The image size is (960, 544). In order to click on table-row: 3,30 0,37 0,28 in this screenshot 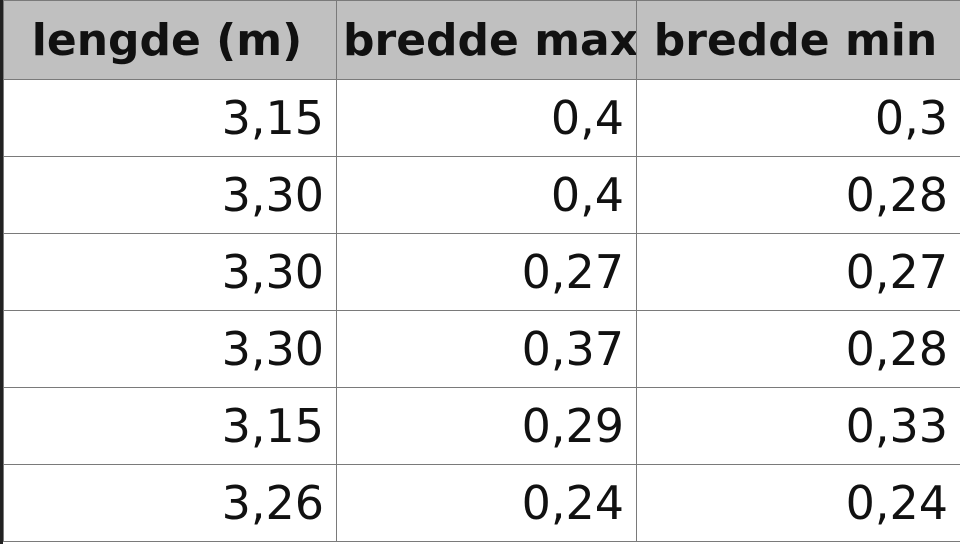, I will do `click(481, 349)`.